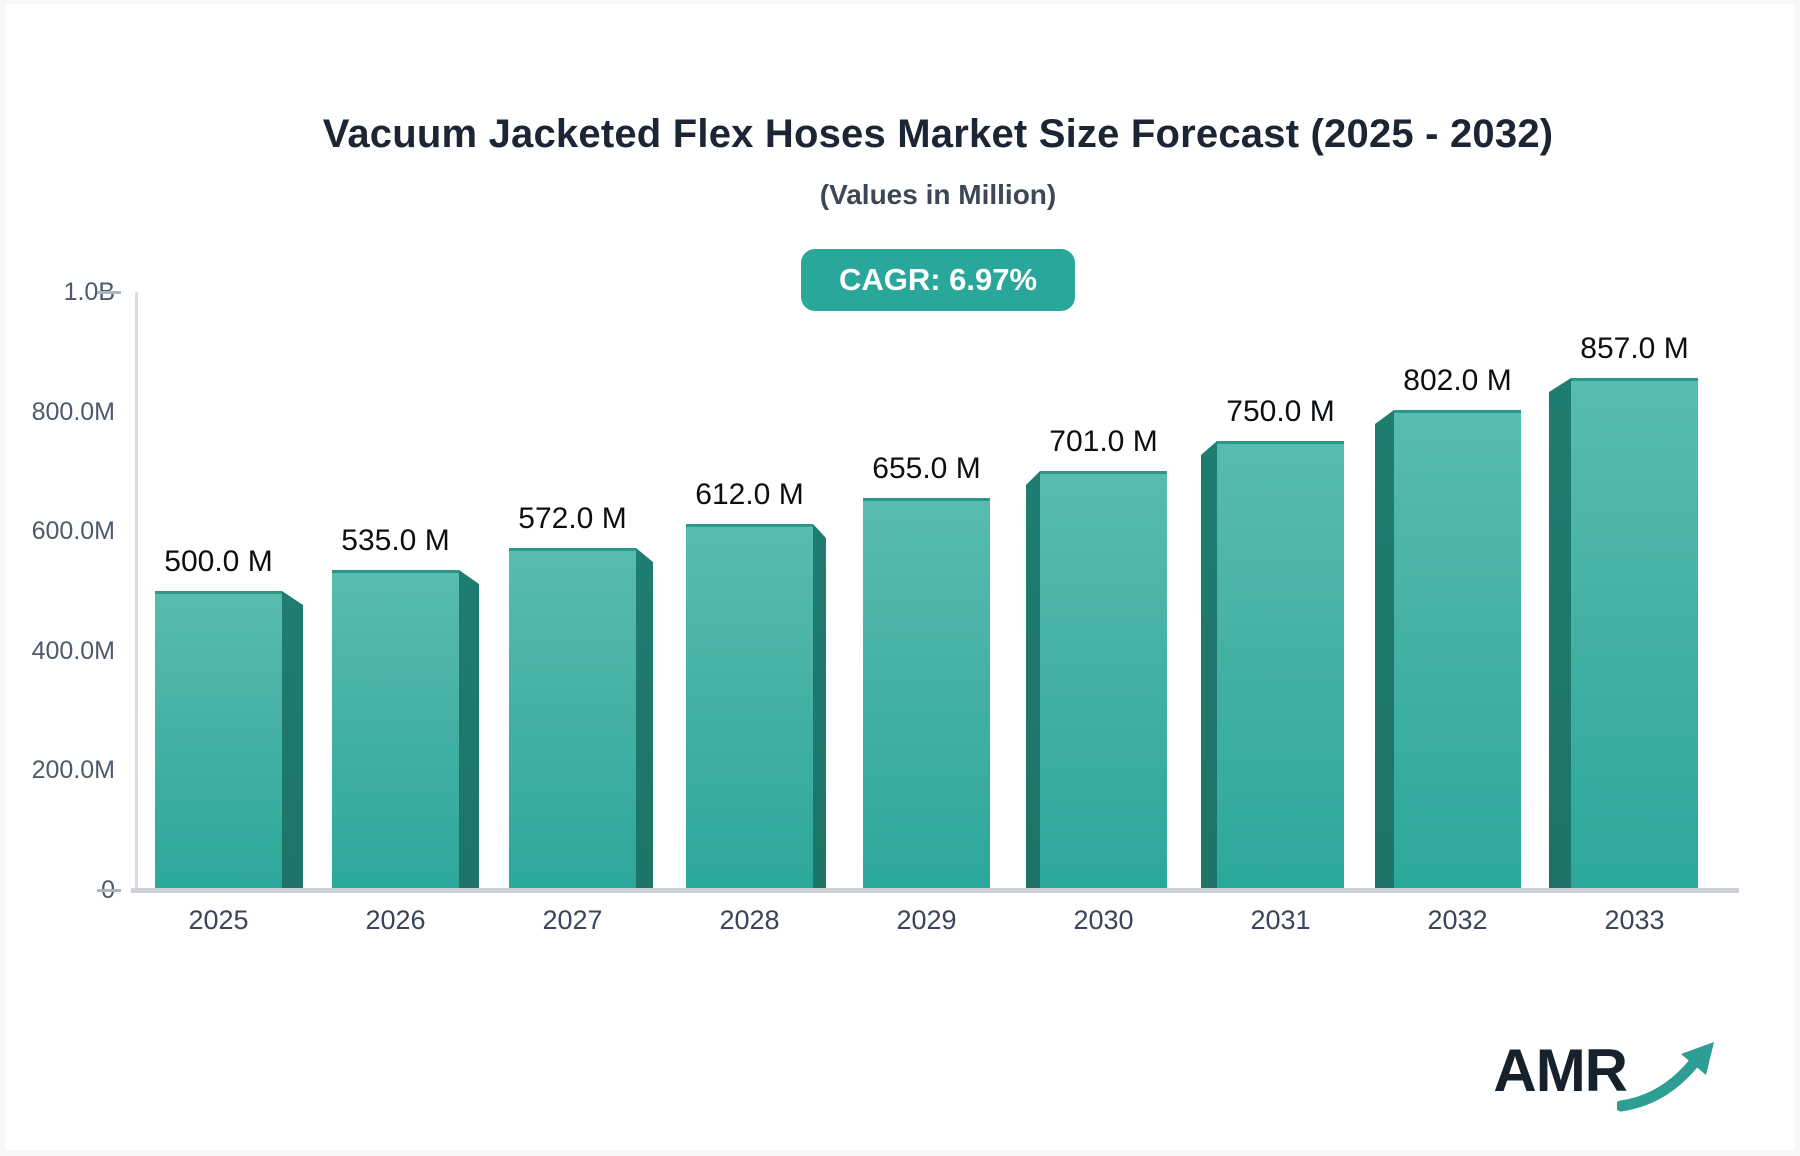  What do you see at coordinates (572, 719) in the screenshot?
I see `bar-2027` at bounding box center [572, 719].